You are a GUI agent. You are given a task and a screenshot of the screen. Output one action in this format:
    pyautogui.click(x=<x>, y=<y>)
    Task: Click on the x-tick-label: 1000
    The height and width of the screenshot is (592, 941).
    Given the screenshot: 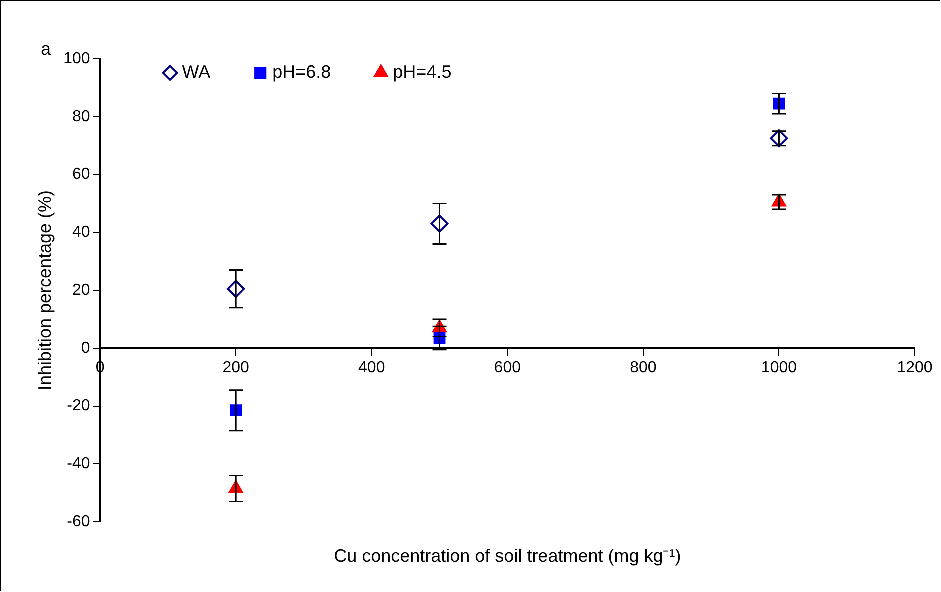 What is the action you would take?
    pyautogui.click(x=779, y=367)
    